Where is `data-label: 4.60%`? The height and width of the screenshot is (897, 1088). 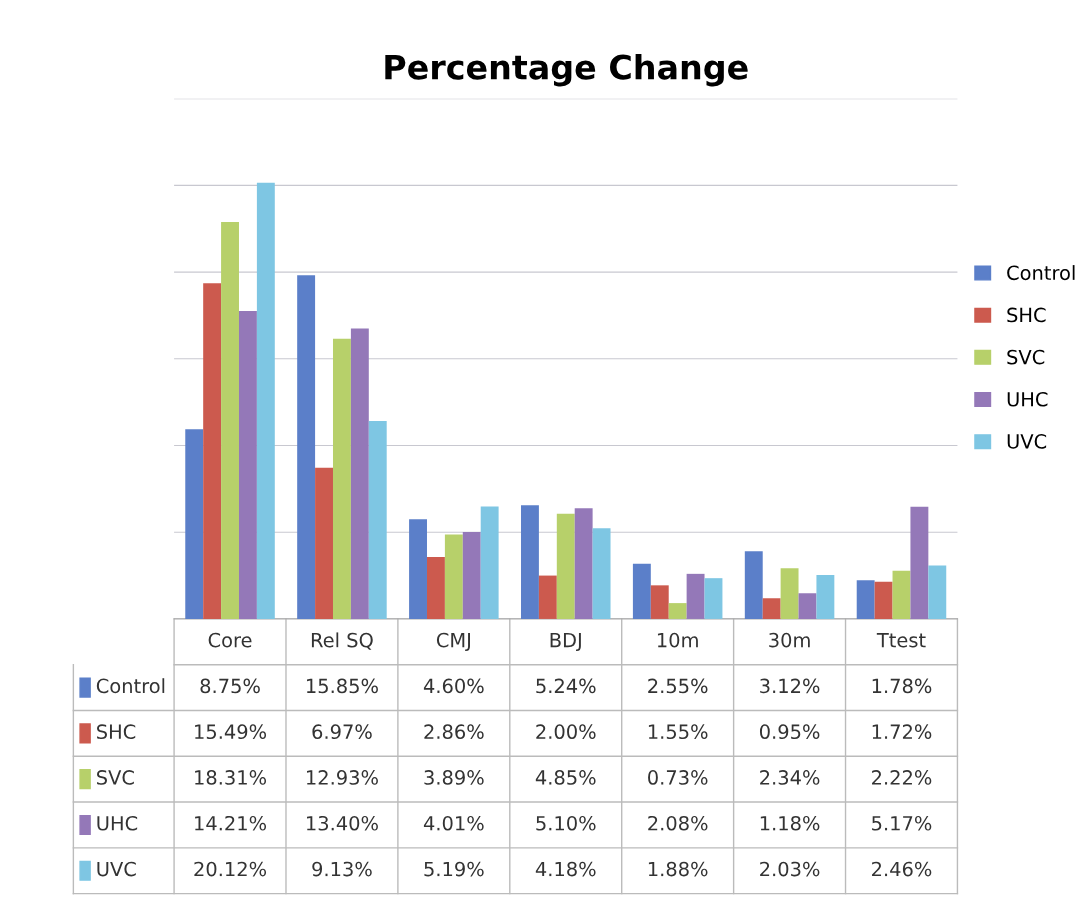
data-label: 4.60% is located at coordinates (453, 686).